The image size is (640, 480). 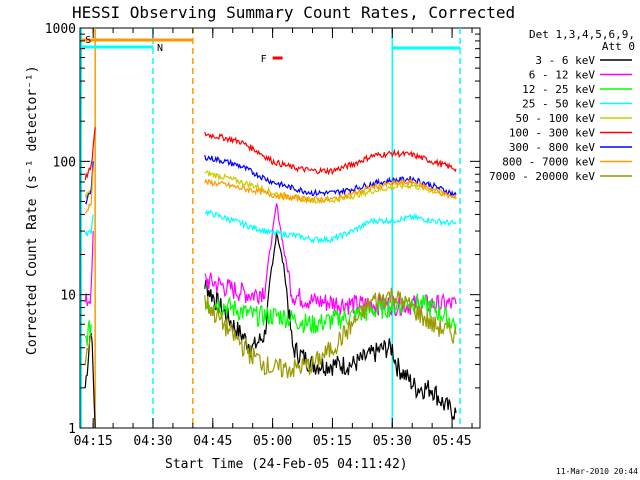 I want to click on y-tick-label: 1000, so click(x=60, y=29).